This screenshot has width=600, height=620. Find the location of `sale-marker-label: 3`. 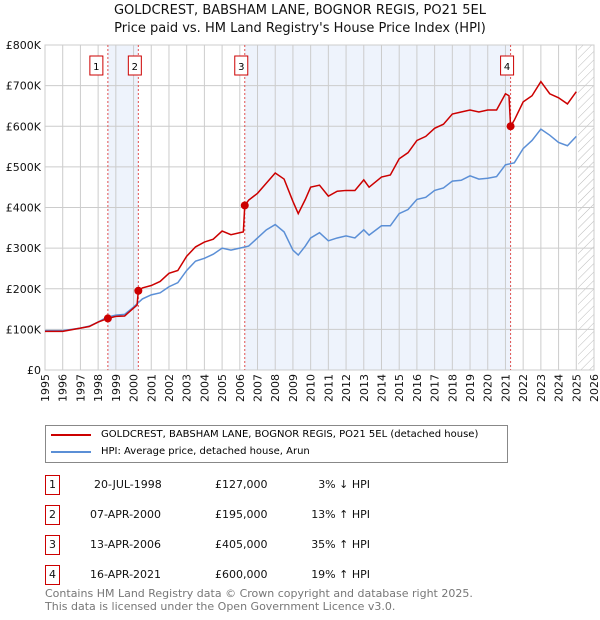

sale-marker-label: 3 is located at coordinates (241, 67).